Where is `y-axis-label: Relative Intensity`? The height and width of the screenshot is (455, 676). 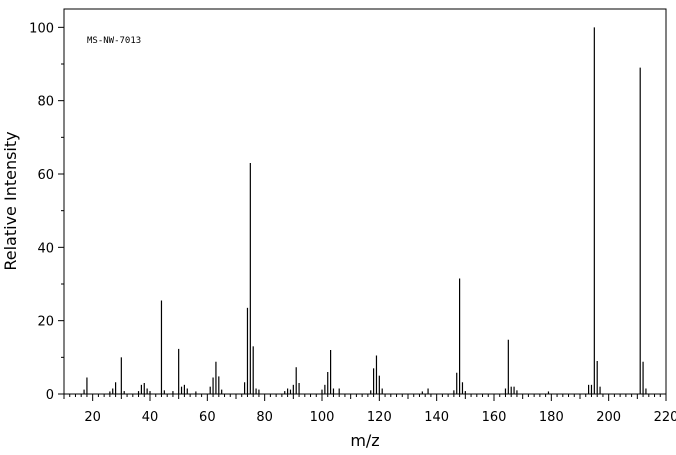
y-axis-label: Relative Intensity is located at coordinates (10, 200).